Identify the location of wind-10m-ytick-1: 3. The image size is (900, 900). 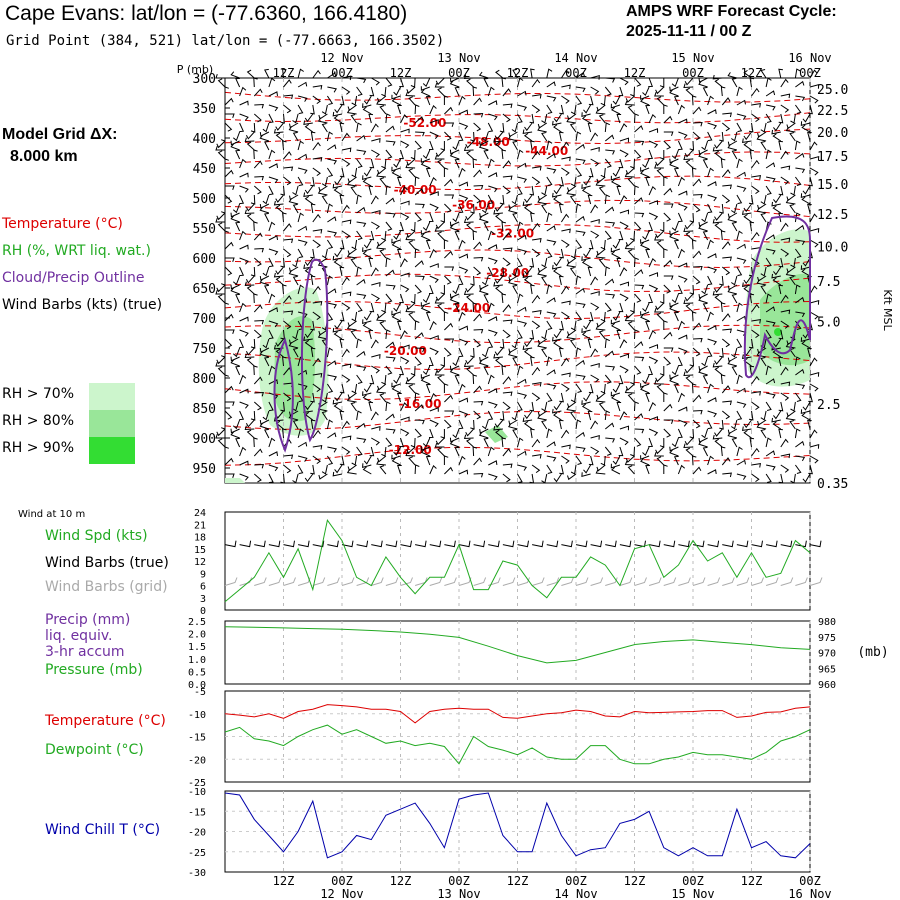
(203, 599).